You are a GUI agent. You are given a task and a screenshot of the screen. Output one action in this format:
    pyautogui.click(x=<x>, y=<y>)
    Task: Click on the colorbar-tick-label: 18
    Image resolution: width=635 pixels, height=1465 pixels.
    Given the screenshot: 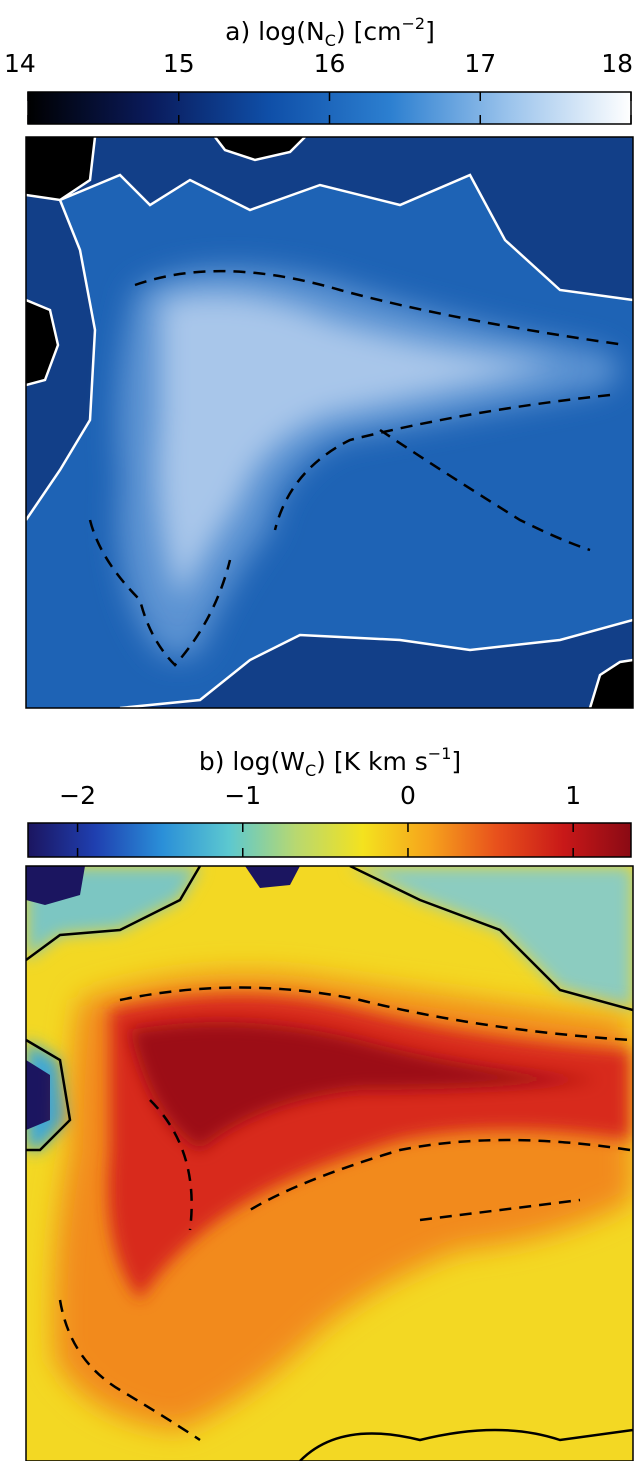 What is the action you would take?
    pyautogui.click(x=617, y=63)
    